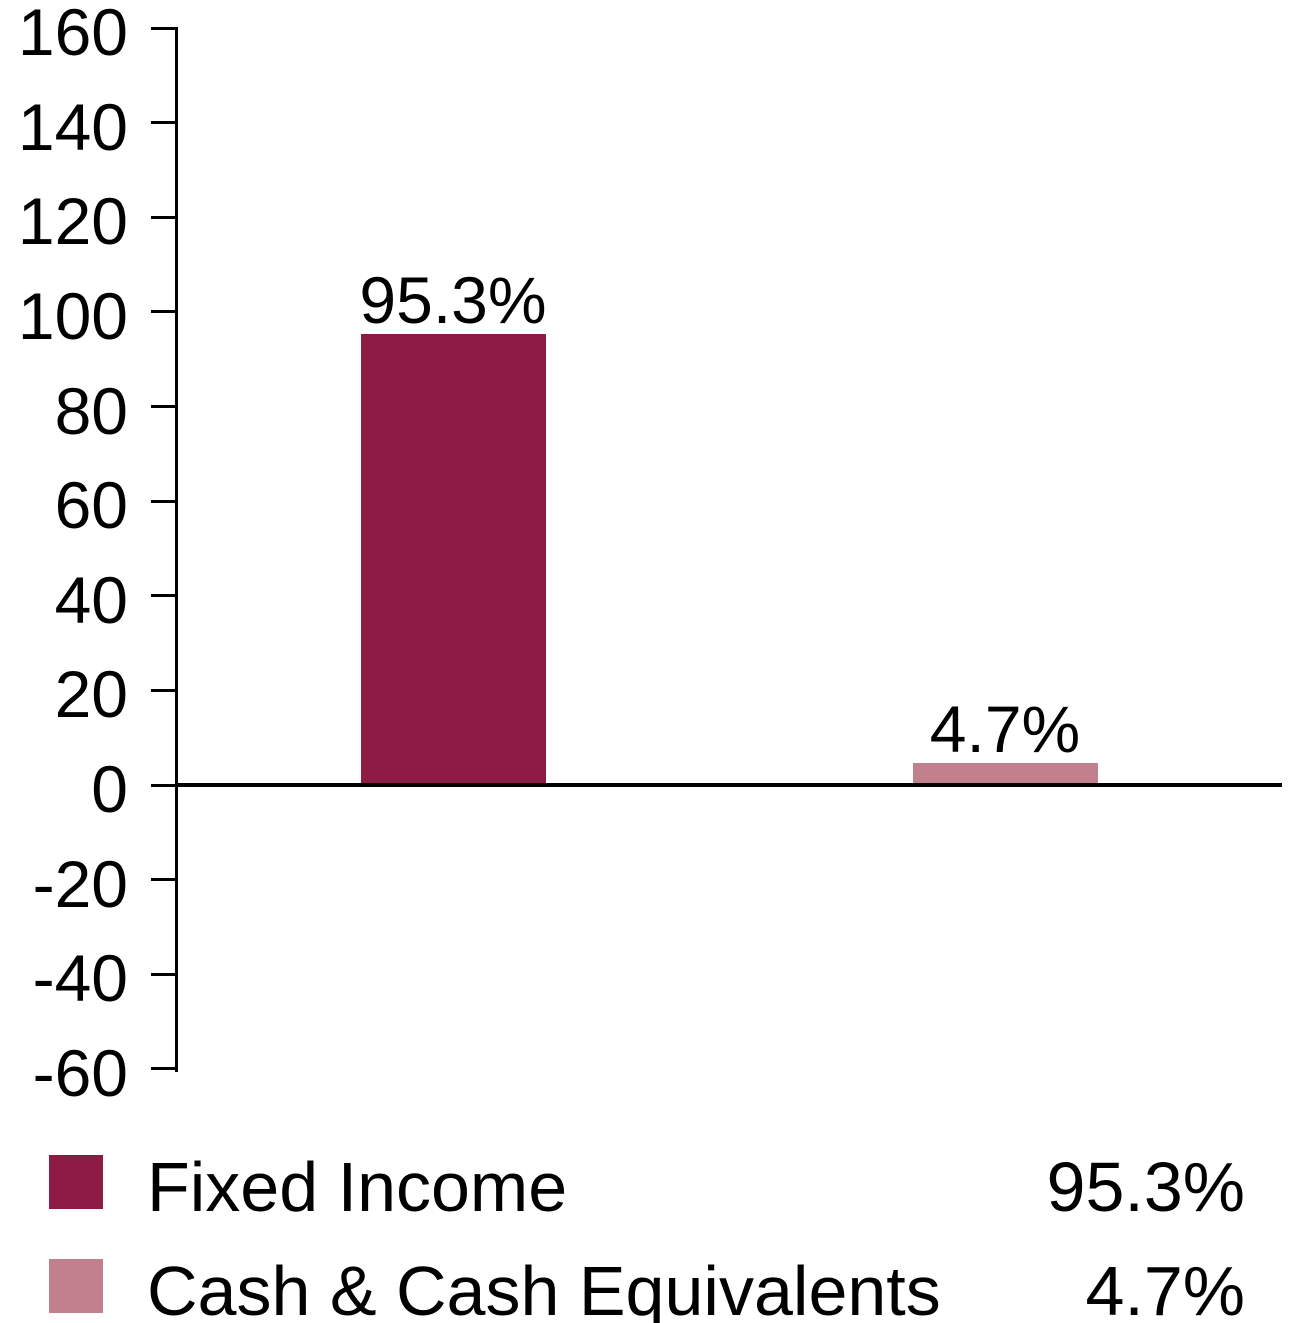 Image resolution: width=1308 pixels, height=1323 pixels. I want to click on zero-baseline, so click(728, 785).